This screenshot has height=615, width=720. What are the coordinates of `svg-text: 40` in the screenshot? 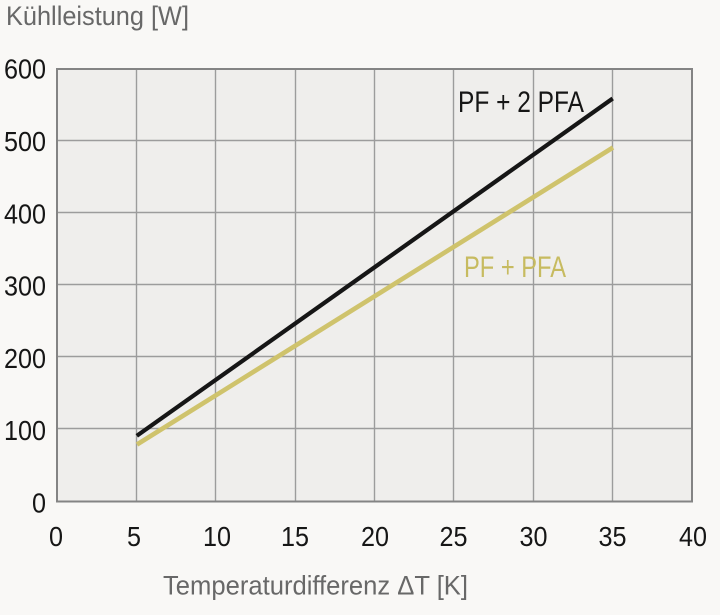 It's located at (693, 536).